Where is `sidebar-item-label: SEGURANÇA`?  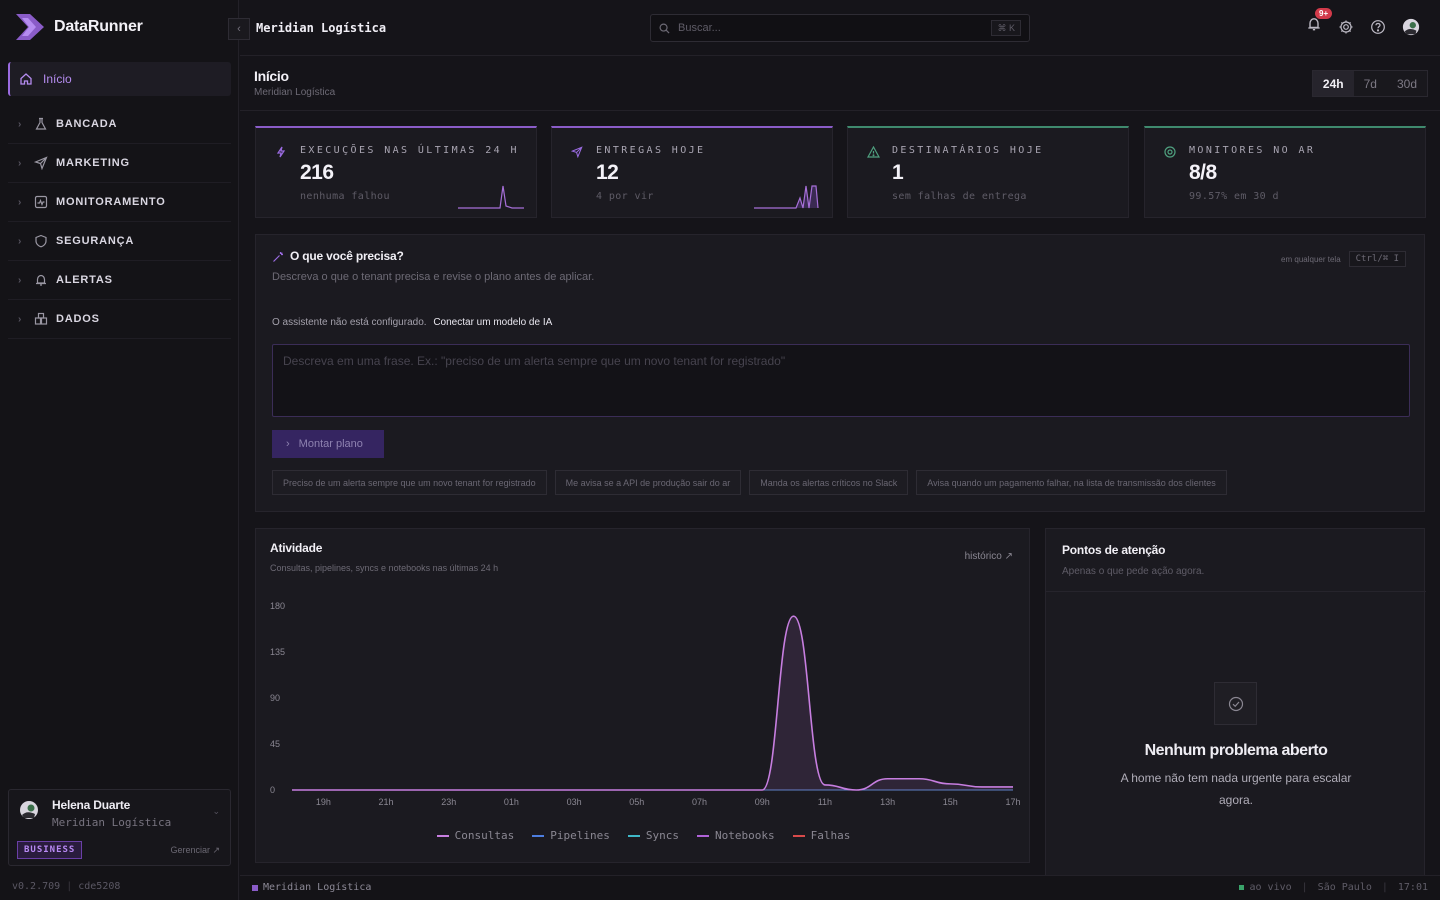 sidebar-item-label: SEGURANÇA is located at coordinates (95, 241).